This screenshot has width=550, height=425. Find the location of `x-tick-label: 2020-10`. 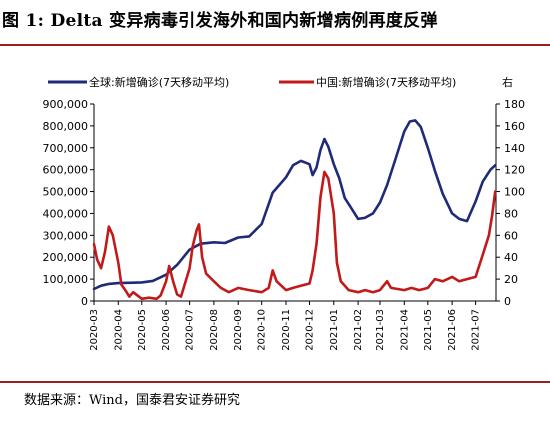

x-tick-label: 2020-10 is located at coordinates (262, 330).